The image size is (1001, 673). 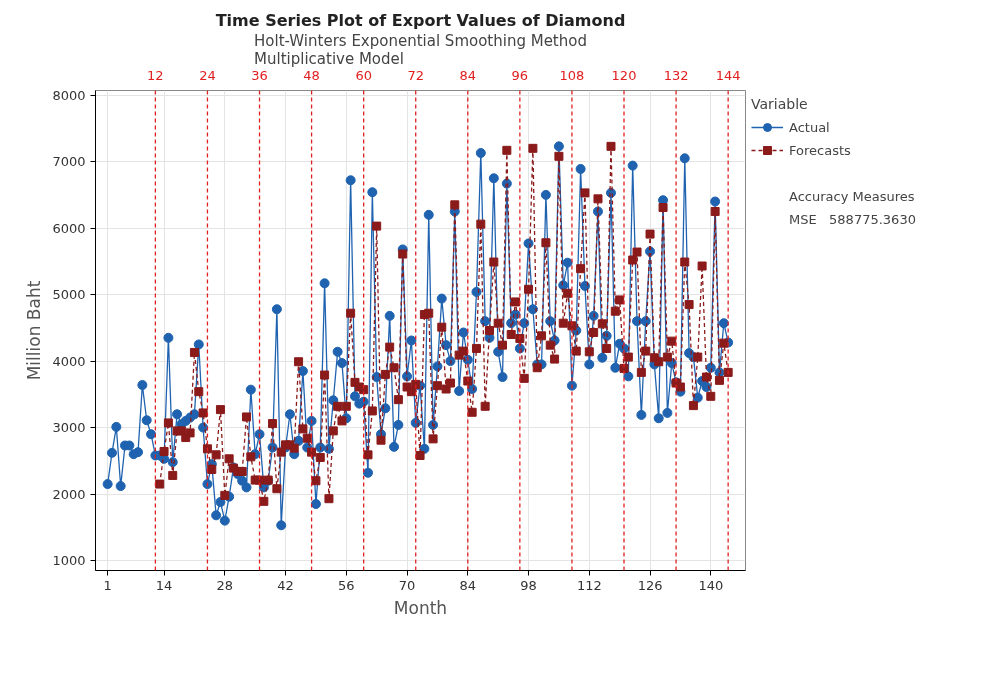 What do you see at coordinates (346, 585) in the screenshot?
I see `x-tick-label: 56` at bounding box center [346, 585].